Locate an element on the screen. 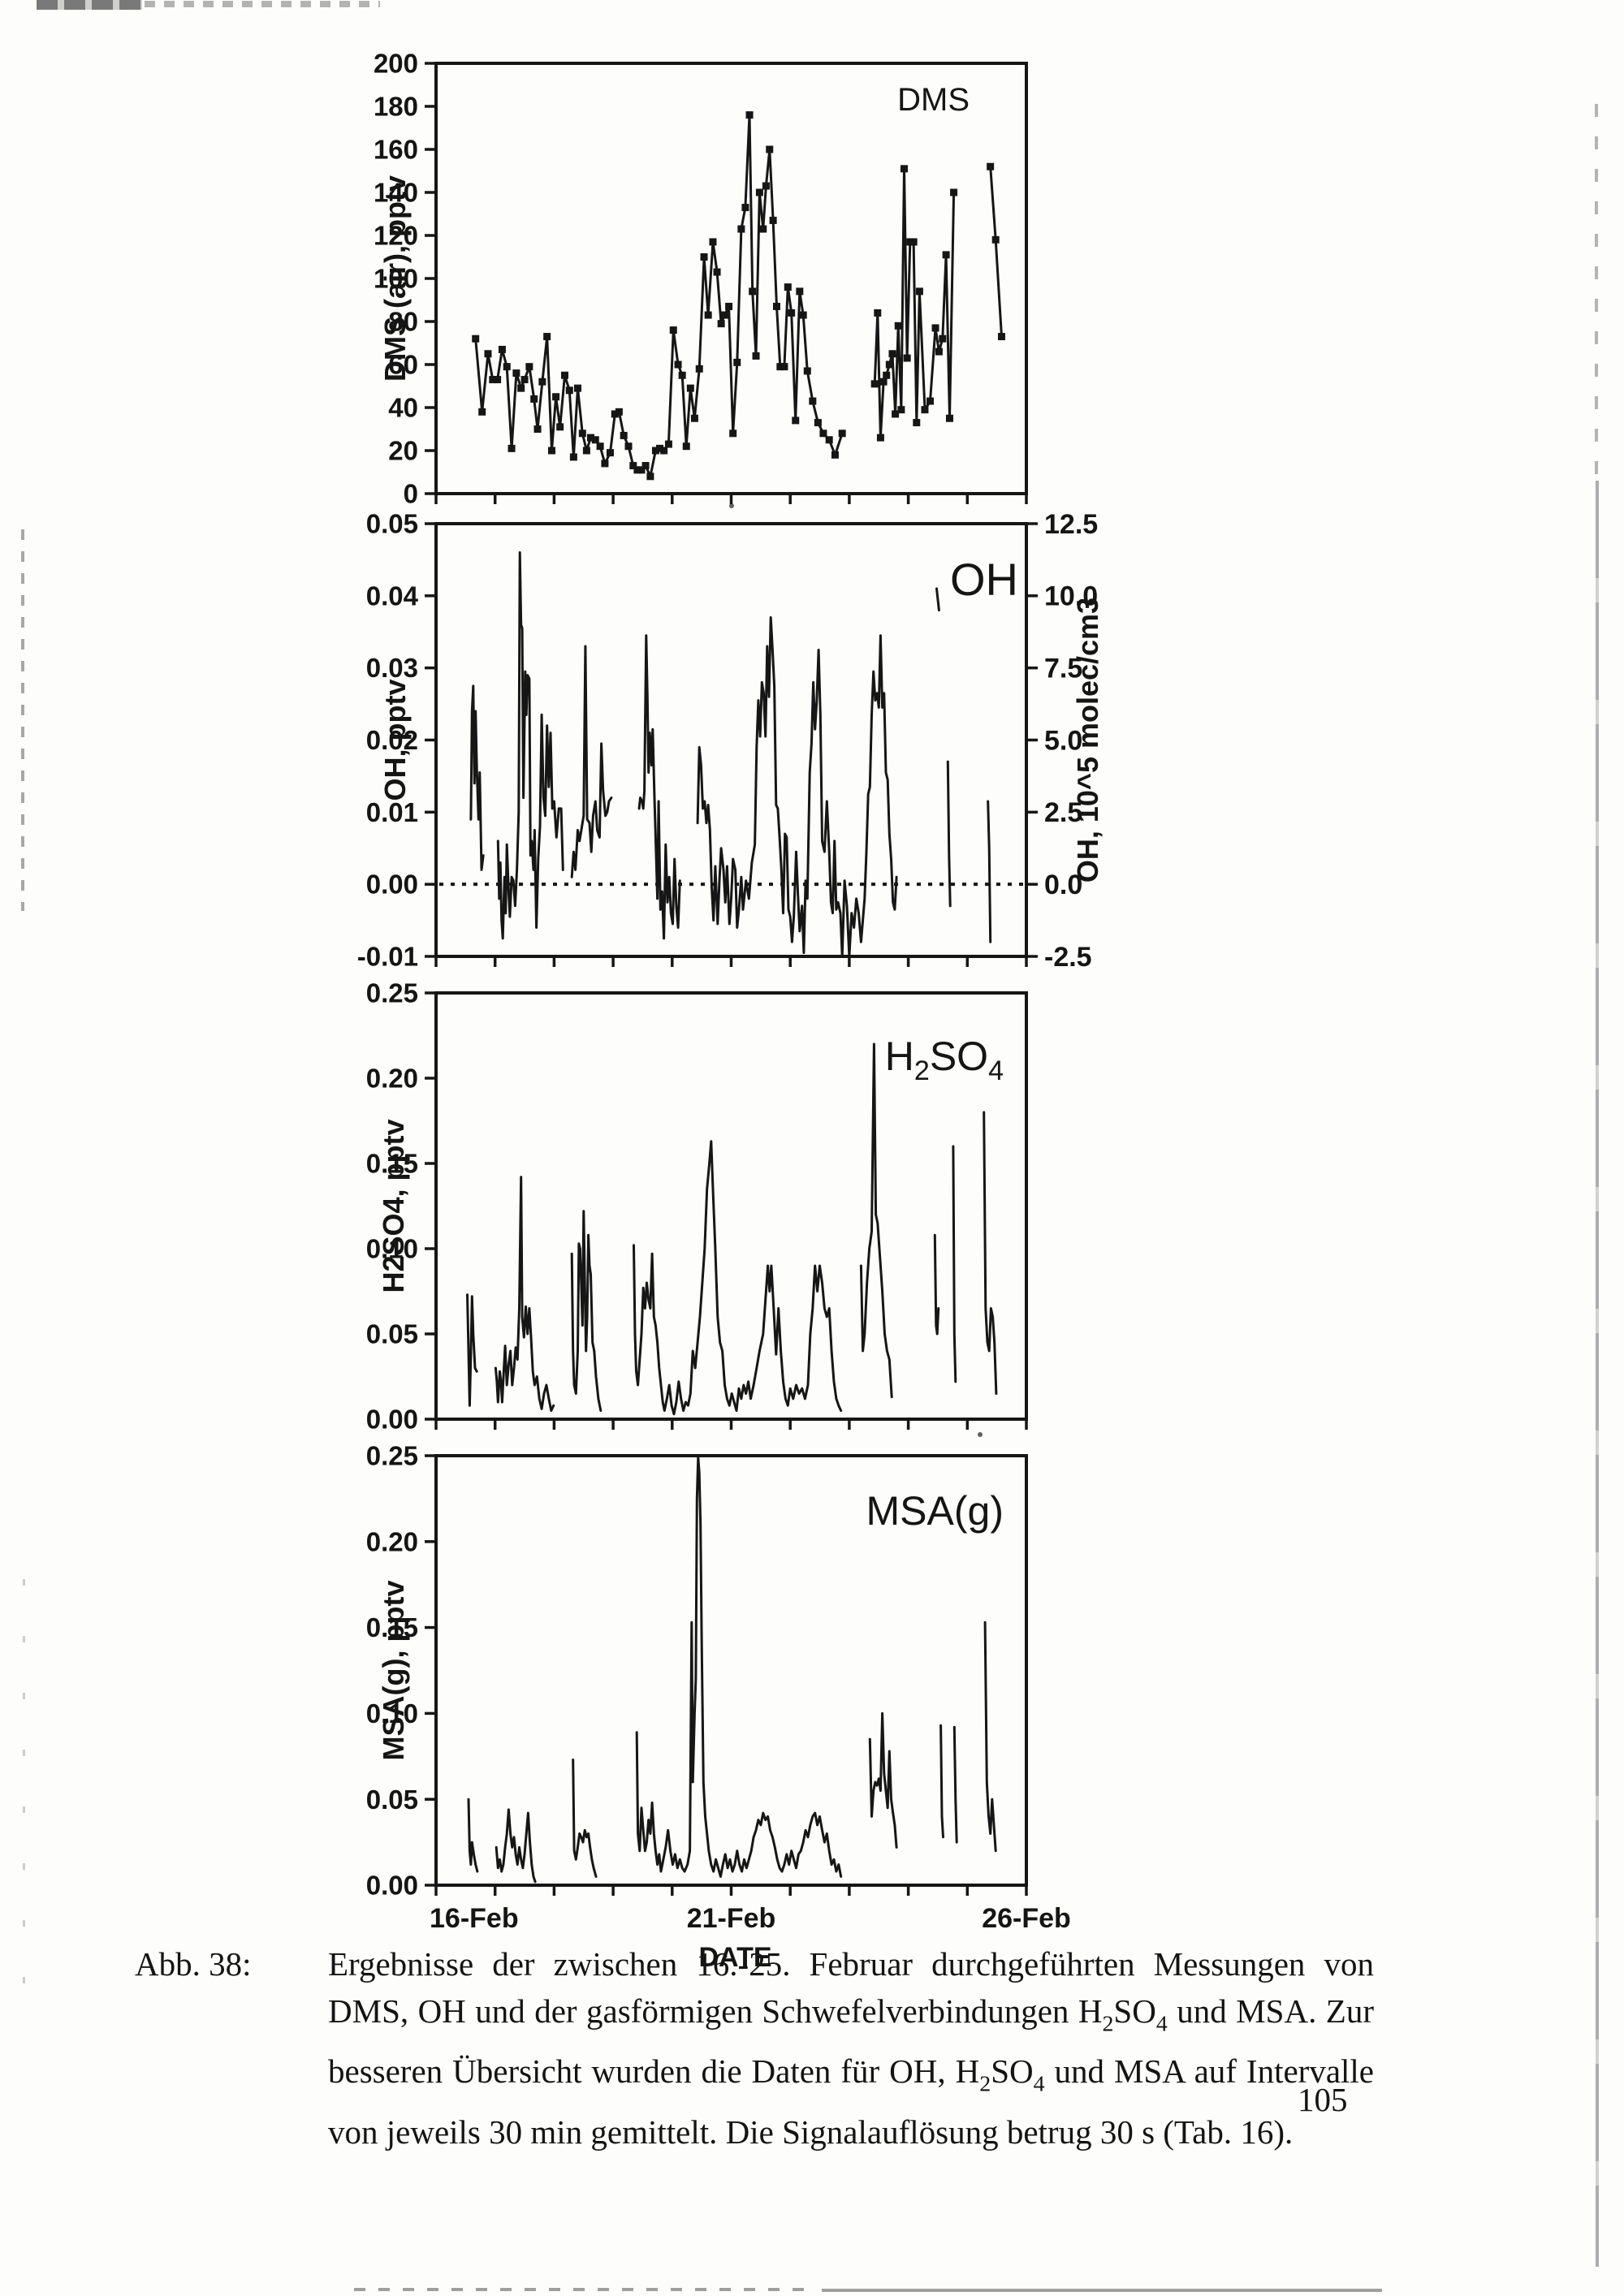 The width and height of the screenshot is (1624, 2296). plot-frame is located at coordinates (731, 278).